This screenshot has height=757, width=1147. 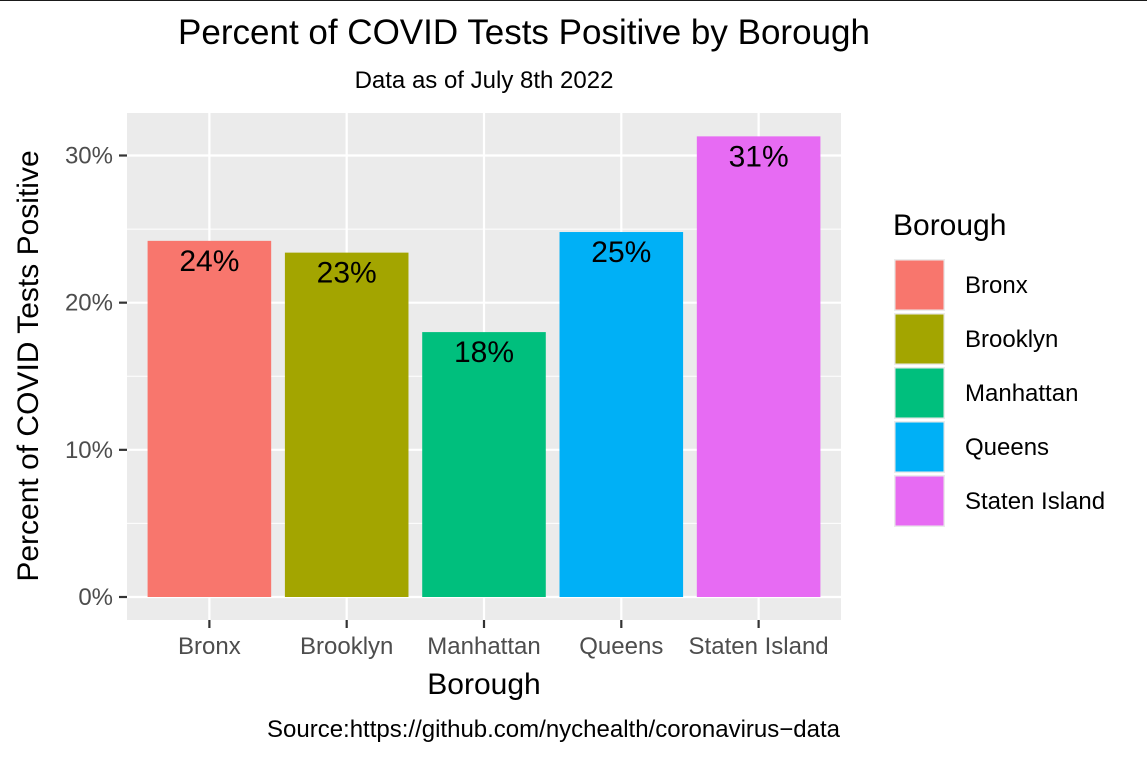 What do you see at coordinates (209, 646) in the screenshot?
I see `x-tick-label: Bronx` at bounding box center [209, 646].